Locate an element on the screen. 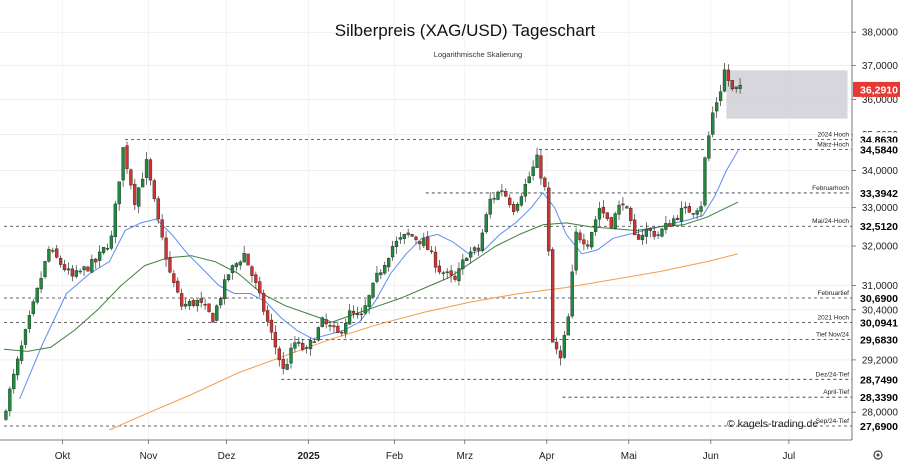  level-value-label: 30,6900 is located at coordinates (879, 299).